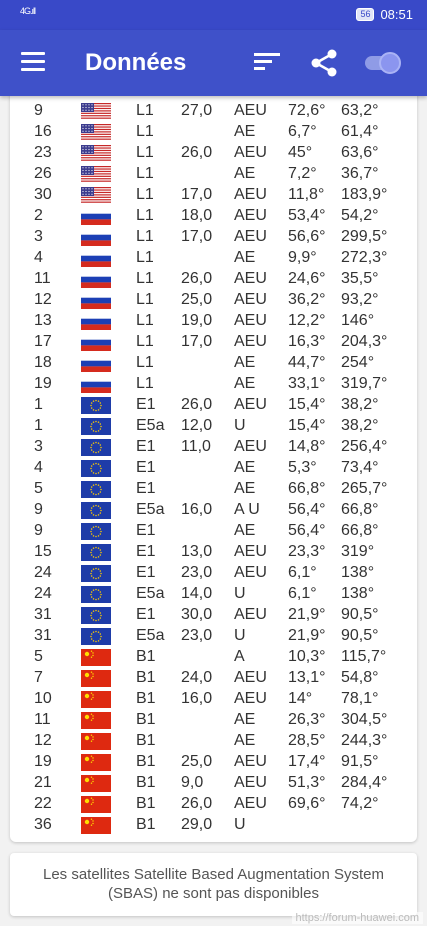  I want to click on band-cell: B1, so click(146, 824).